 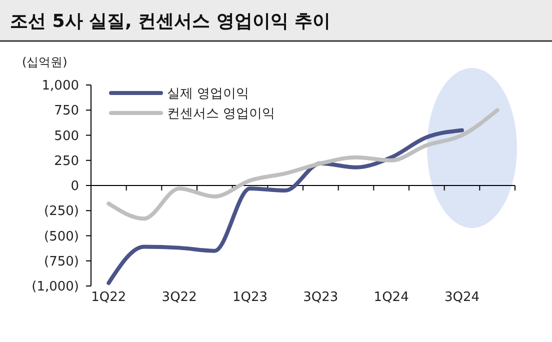 What do you see at coordinates (61, 262) in the screenshot?
I see `y-tick-label: (750)` at bounding box center [61, 262].